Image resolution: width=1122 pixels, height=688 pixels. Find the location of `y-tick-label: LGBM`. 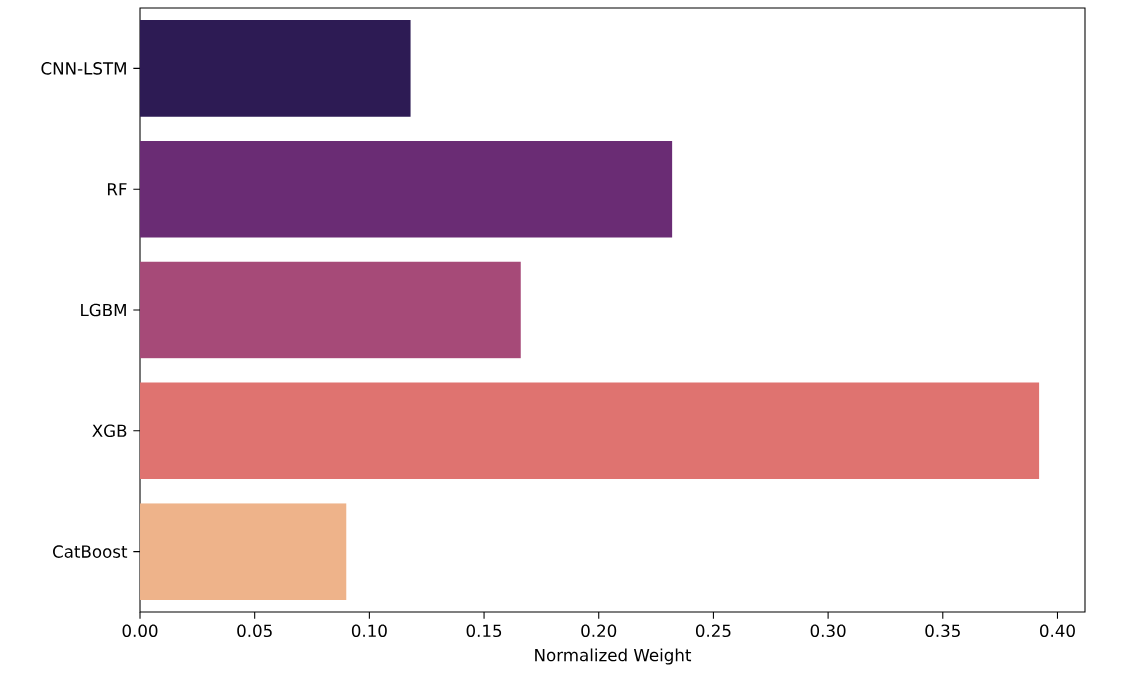

y-tick-label: LGBM is located at coordinates (103, 310).